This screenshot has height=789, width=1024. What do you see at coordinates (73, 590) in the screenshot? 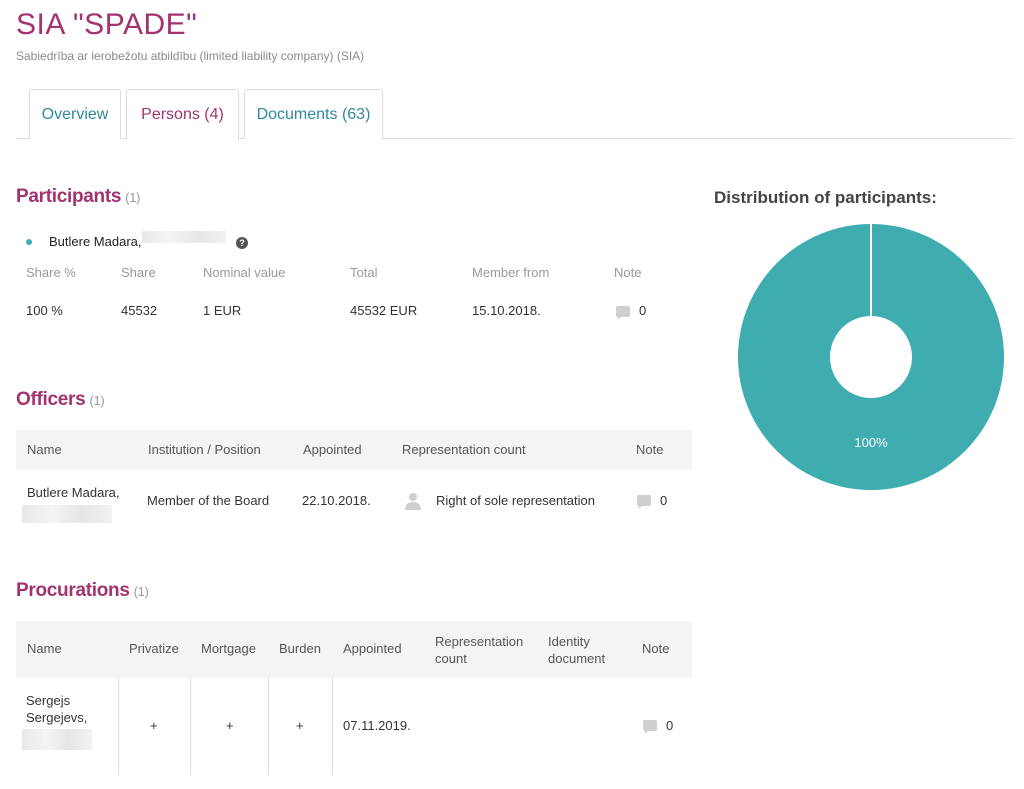
I see `procurations-title: Procurations` at bounding box center [73, 590].